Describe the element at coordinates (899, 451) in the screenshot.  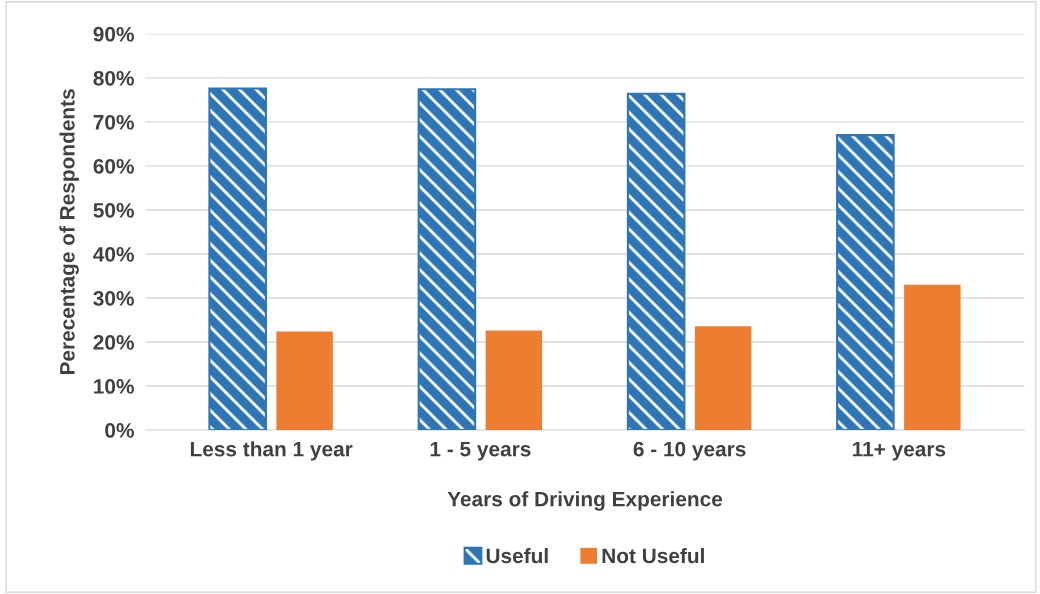
I see `x-tick-label: 11+ years` at that location.